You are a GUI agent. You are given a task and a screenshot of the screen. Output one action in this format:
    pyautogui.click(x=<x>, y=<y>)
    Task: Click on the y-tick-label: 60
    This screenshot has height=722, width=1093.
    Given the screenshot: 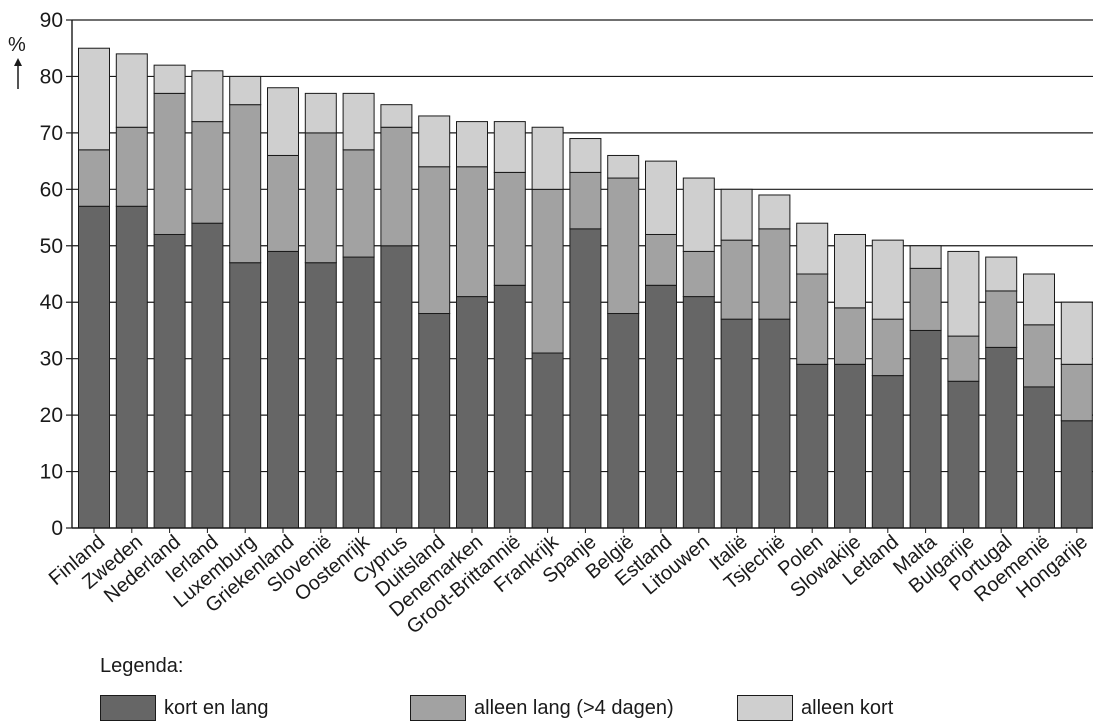 What is the action you would take?
    pyautogui.click(x=51, y=189)
    